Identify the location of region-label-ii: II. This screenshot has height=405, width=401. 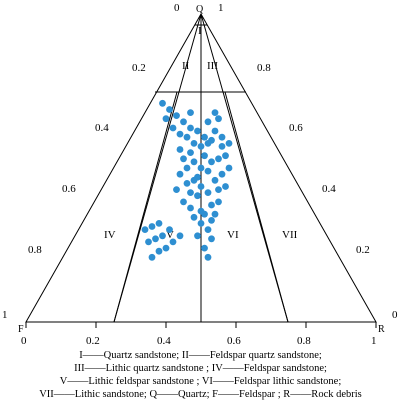
(186, 66).